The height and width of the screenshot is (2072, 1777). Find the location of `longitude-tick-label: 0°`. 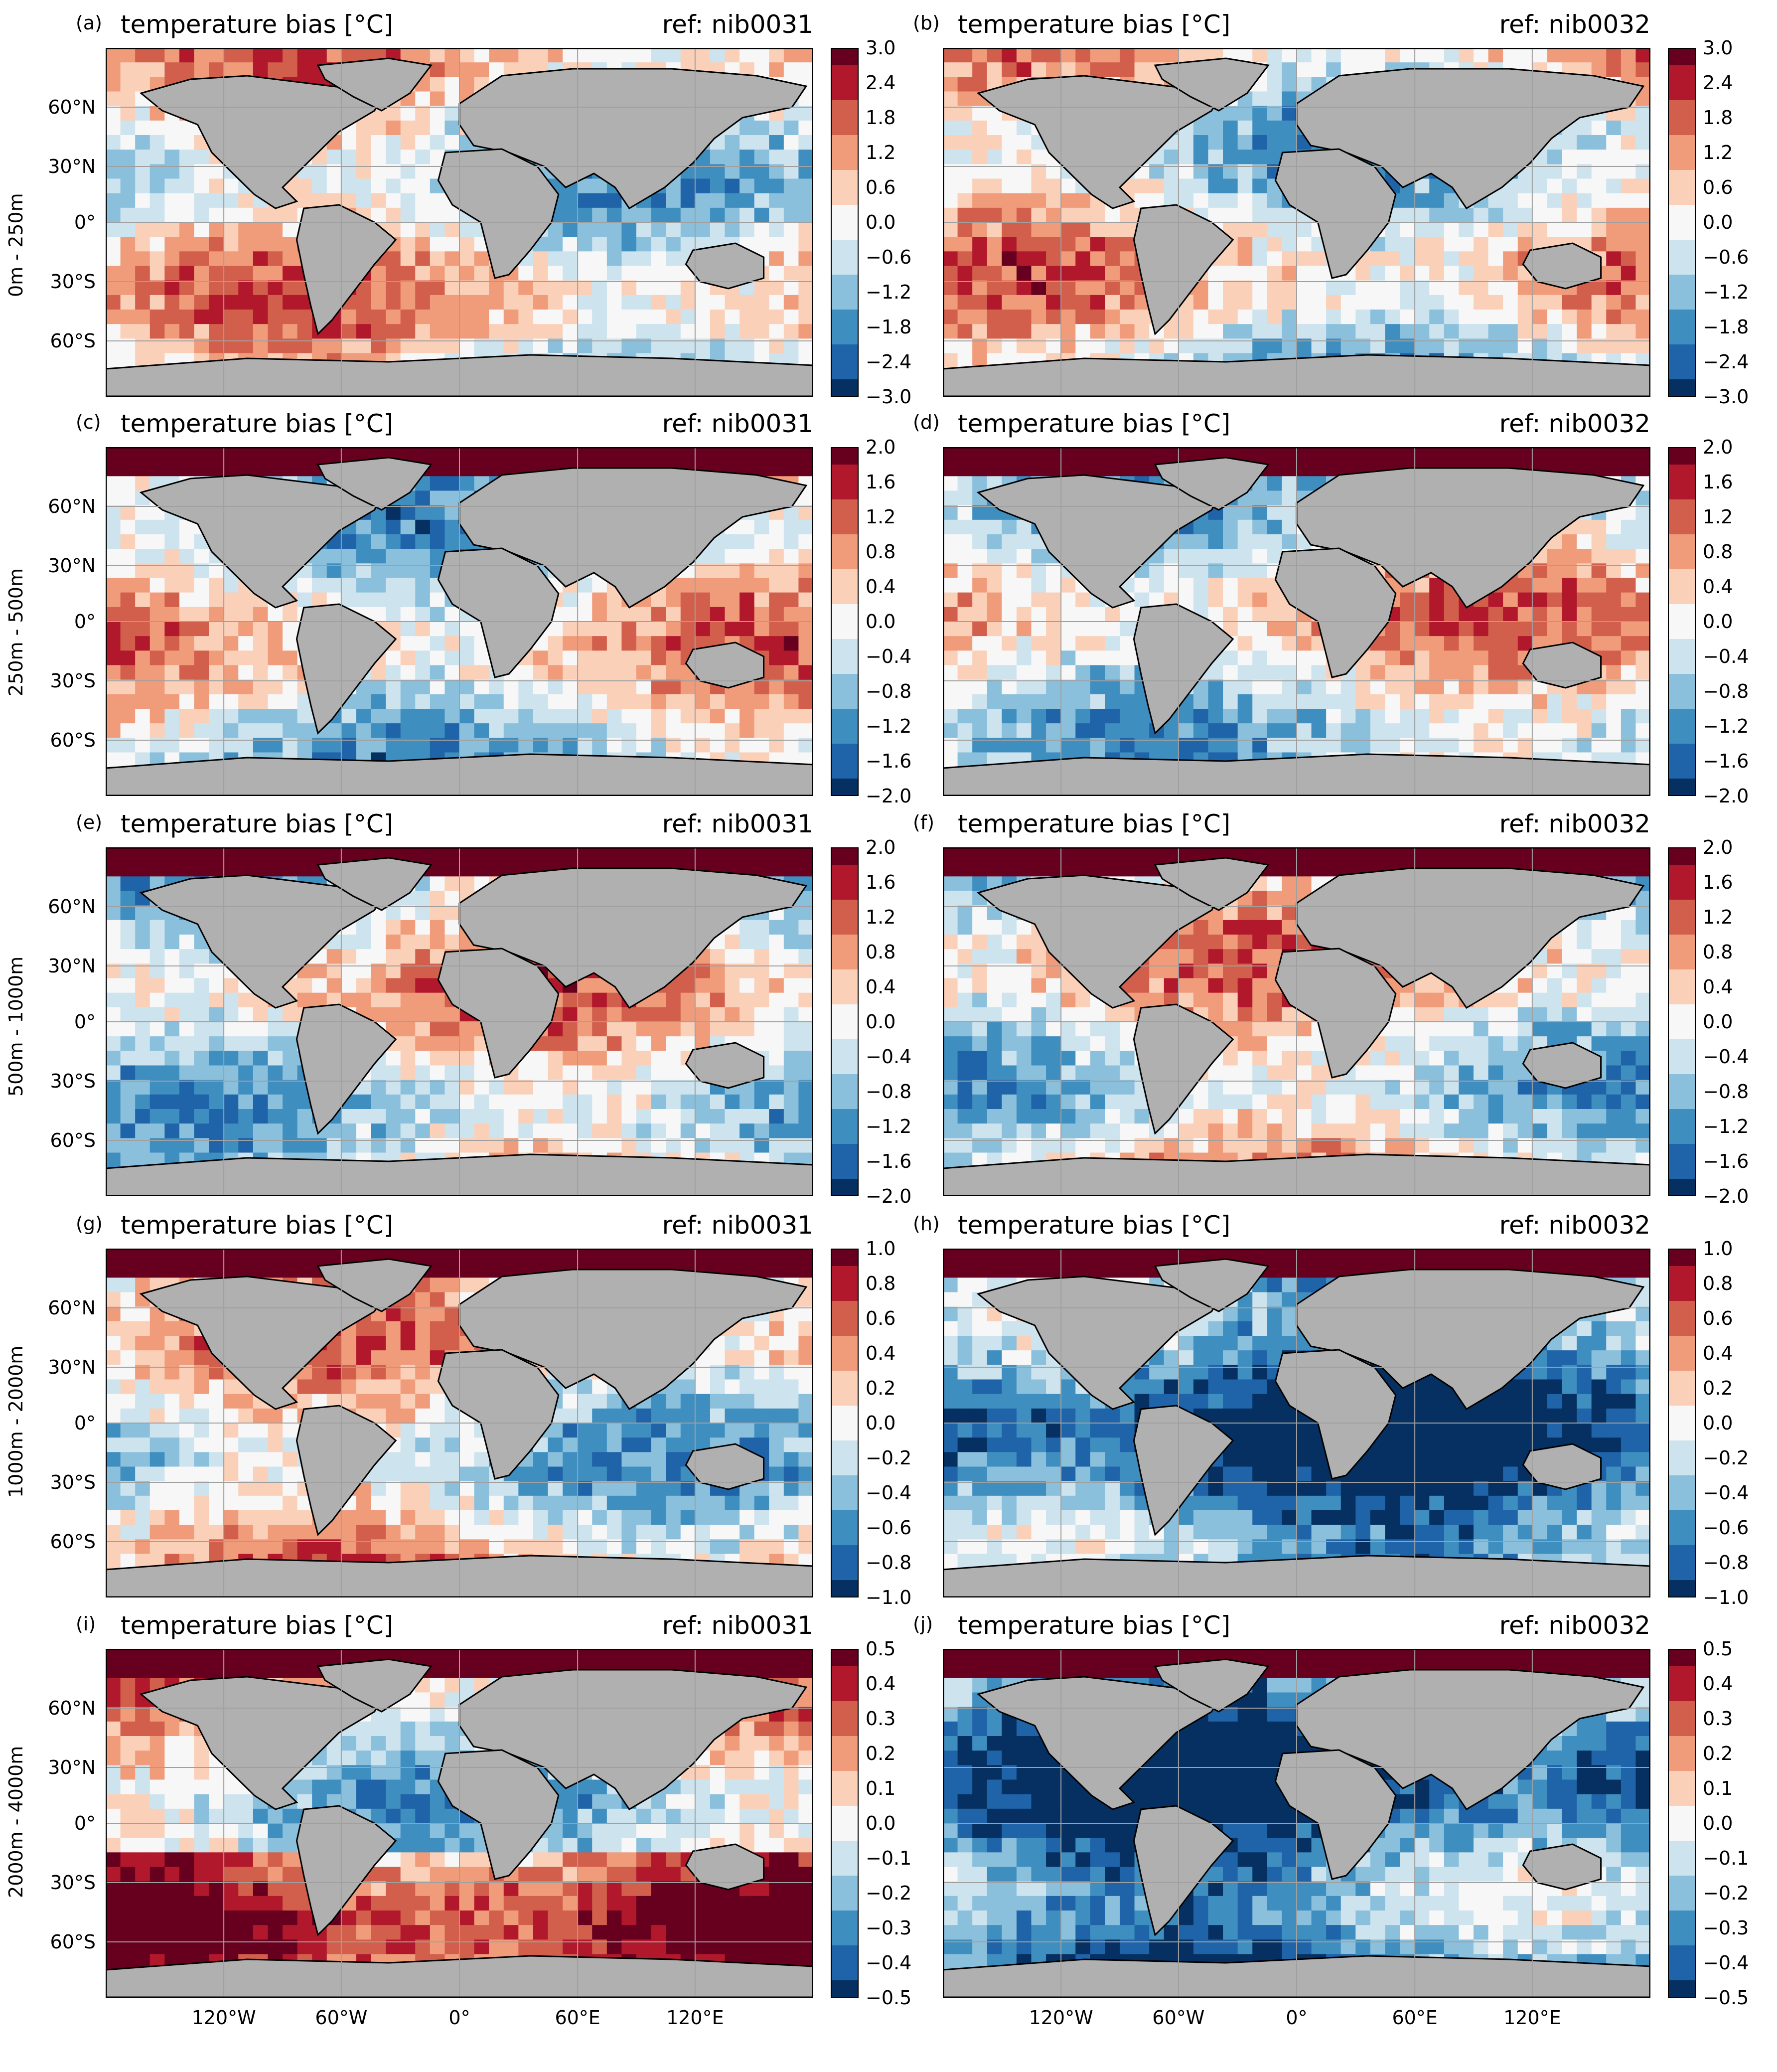

longitude-tick-label: 0° is located at coordinates (459, 2018).